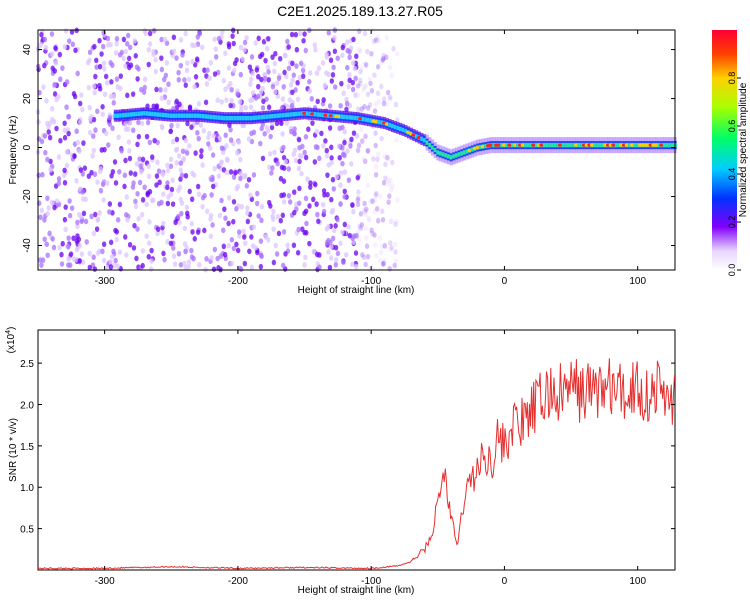 Image resolution: width=750 pixels, height=600 pixels. I want to click on colorbar-ticks: 0.0 0.2 0.4 0.6 0.8, so click(734, 174).